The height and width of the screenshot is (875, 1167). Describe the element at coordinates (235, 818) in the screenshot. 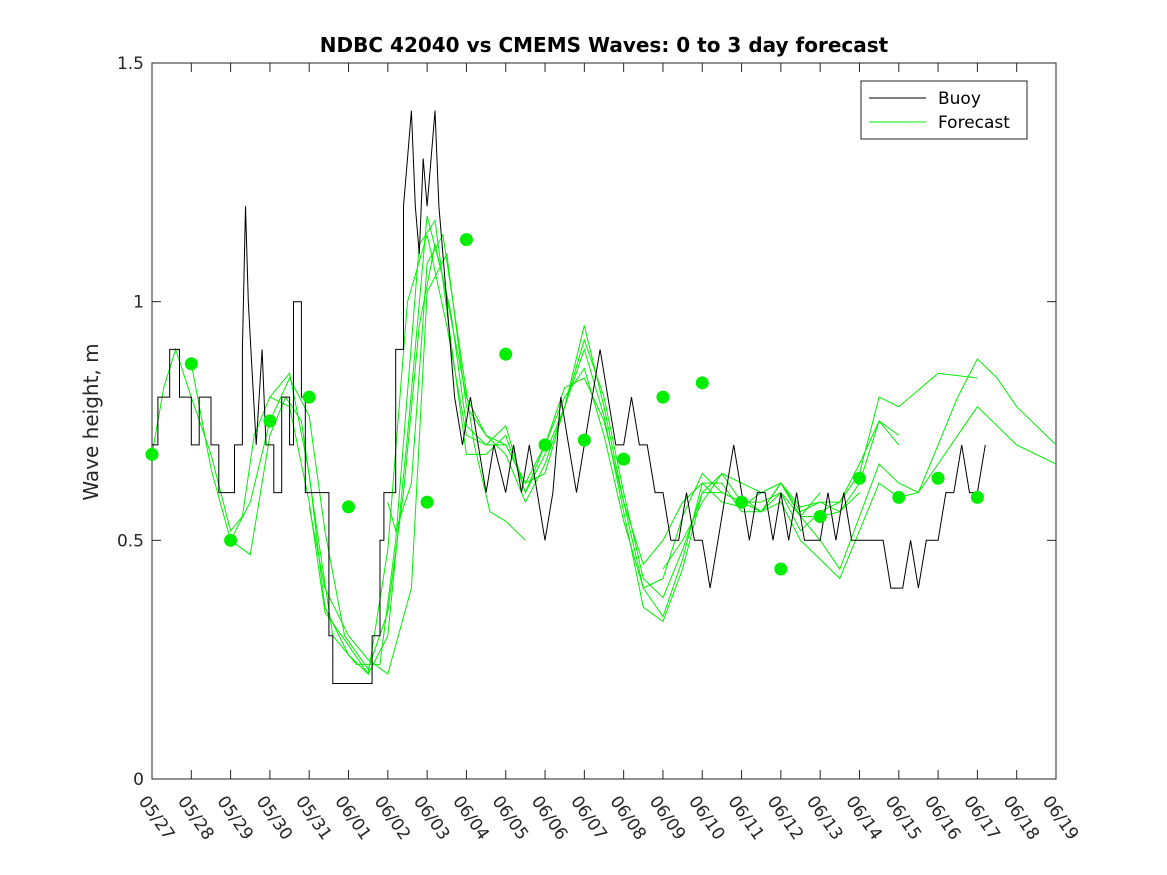

I see `x-tick-label: 05/29` at that location.